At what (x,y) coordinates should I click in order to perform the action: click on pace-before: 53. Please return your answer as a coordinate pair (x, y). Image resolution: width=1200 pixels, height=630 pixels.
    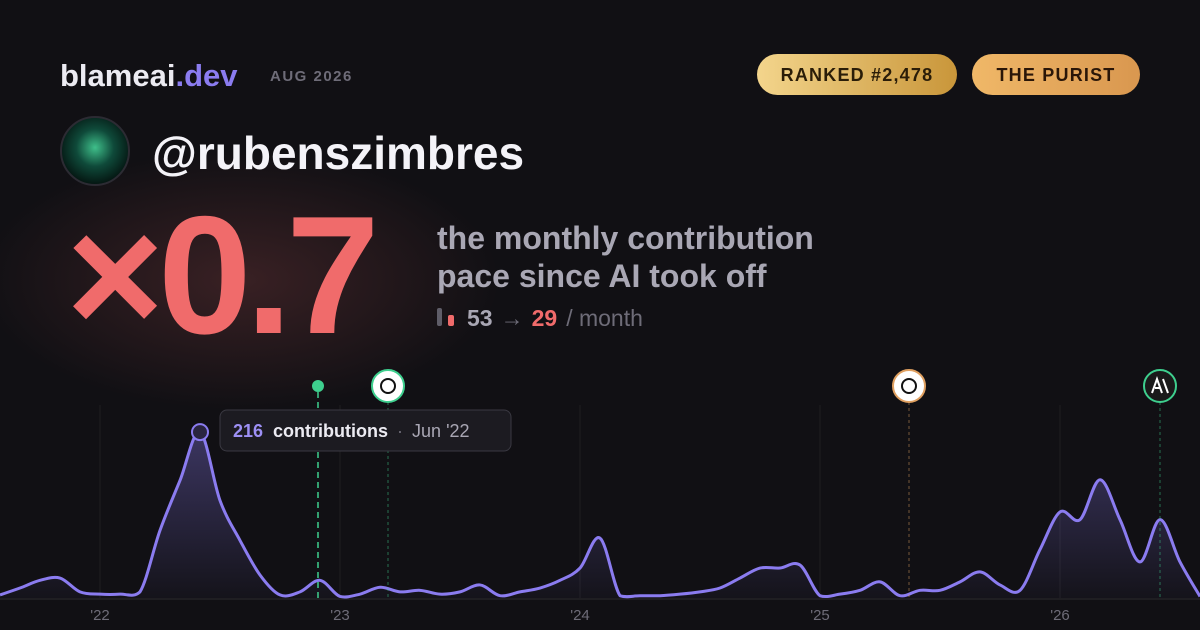
    Looking at the image, I should click on (480, 318).